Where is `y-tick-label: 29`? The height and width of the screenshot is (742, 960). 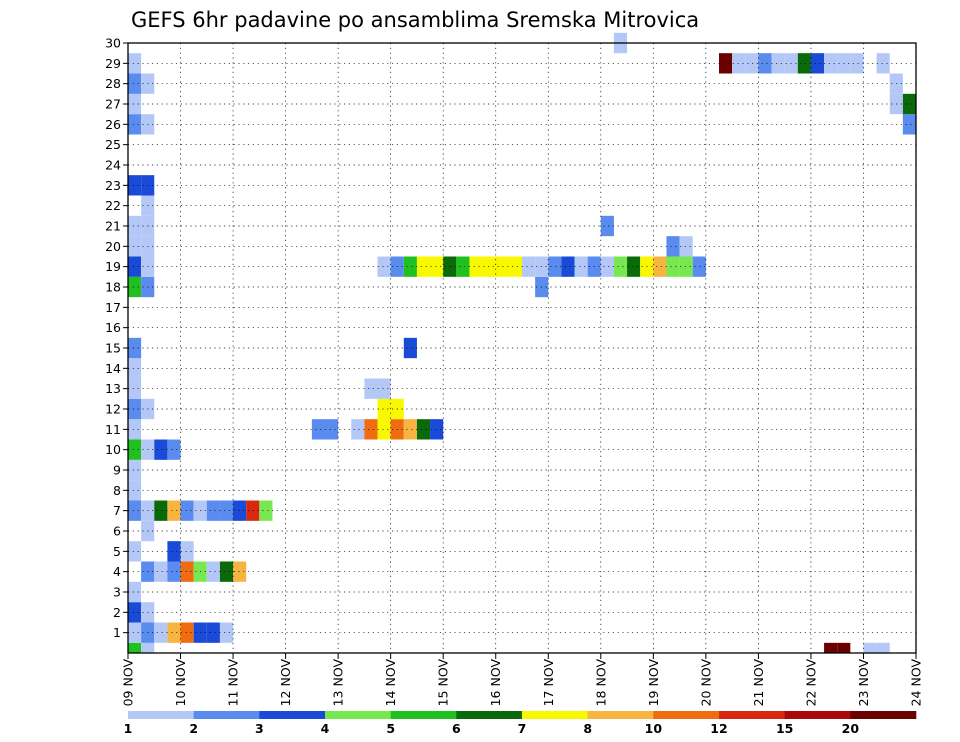 y-tick-label: 29 is located at coordinates (113, 63).